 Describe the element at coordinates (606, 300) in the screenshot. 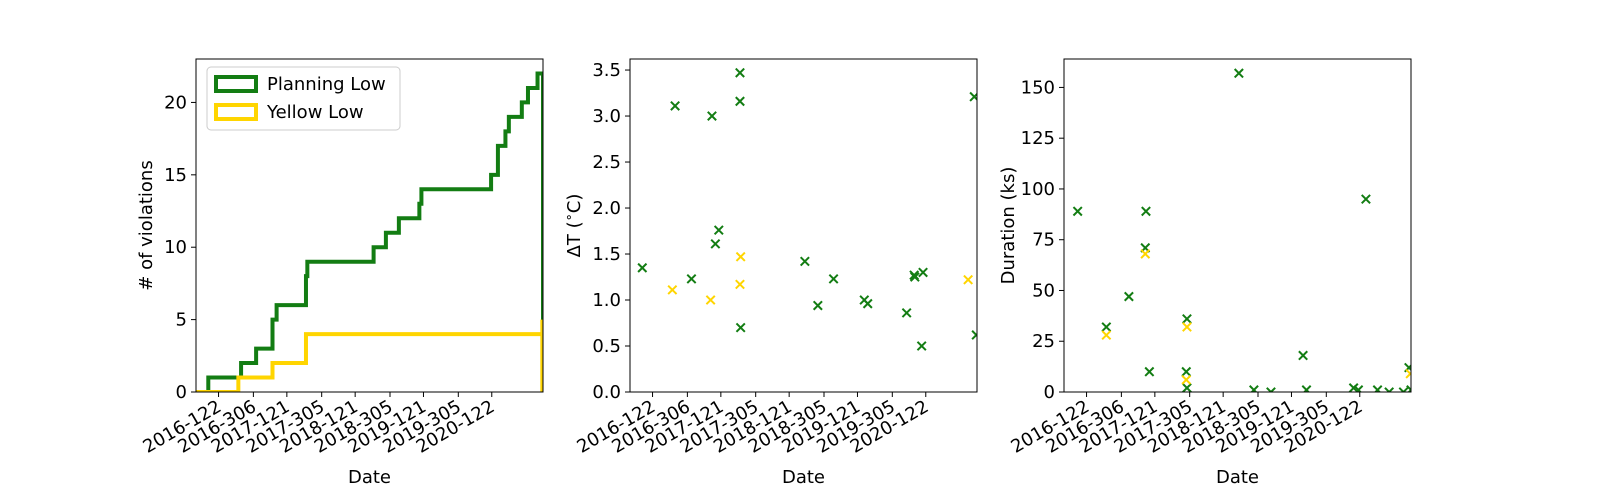

I see `y-tick-label: 1.0` at that location.